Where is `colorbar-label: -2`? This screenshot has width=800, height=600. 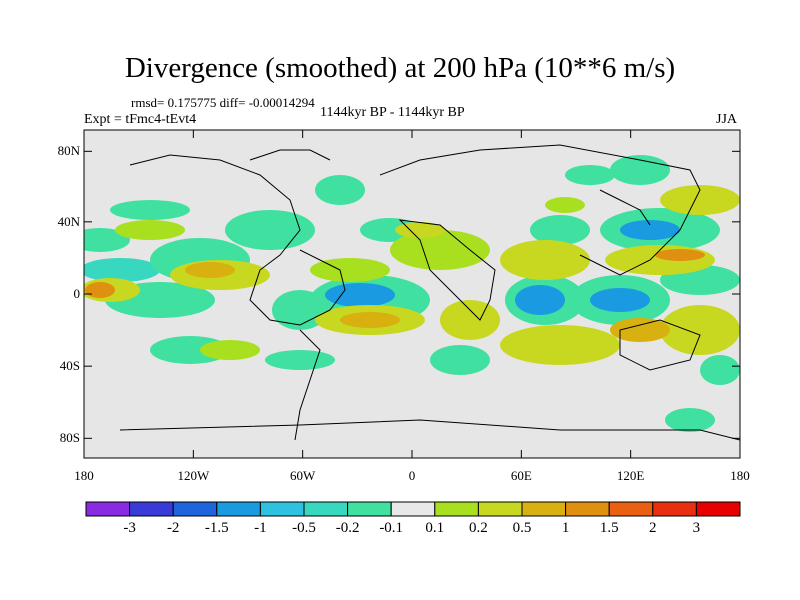 colorbar-label: -2 is located at coordinates (173, 528).